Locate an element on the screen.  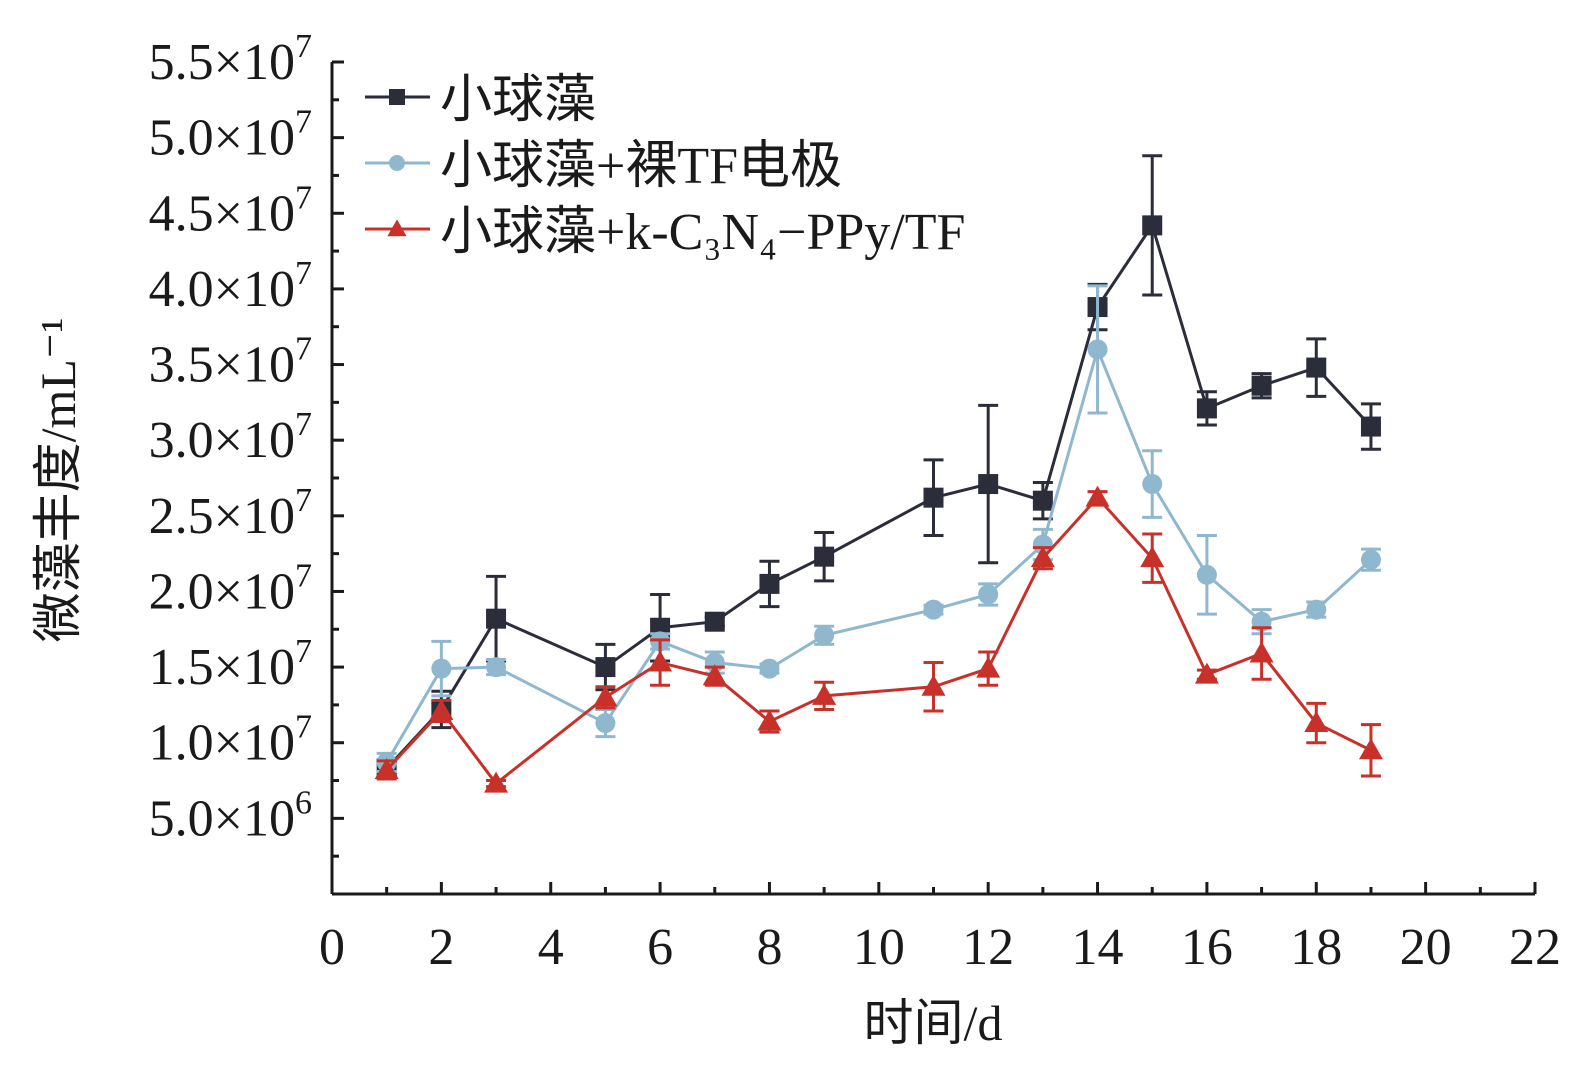
y-tick-label: 1.5×10⁷ is located at coordinates (230, 664).